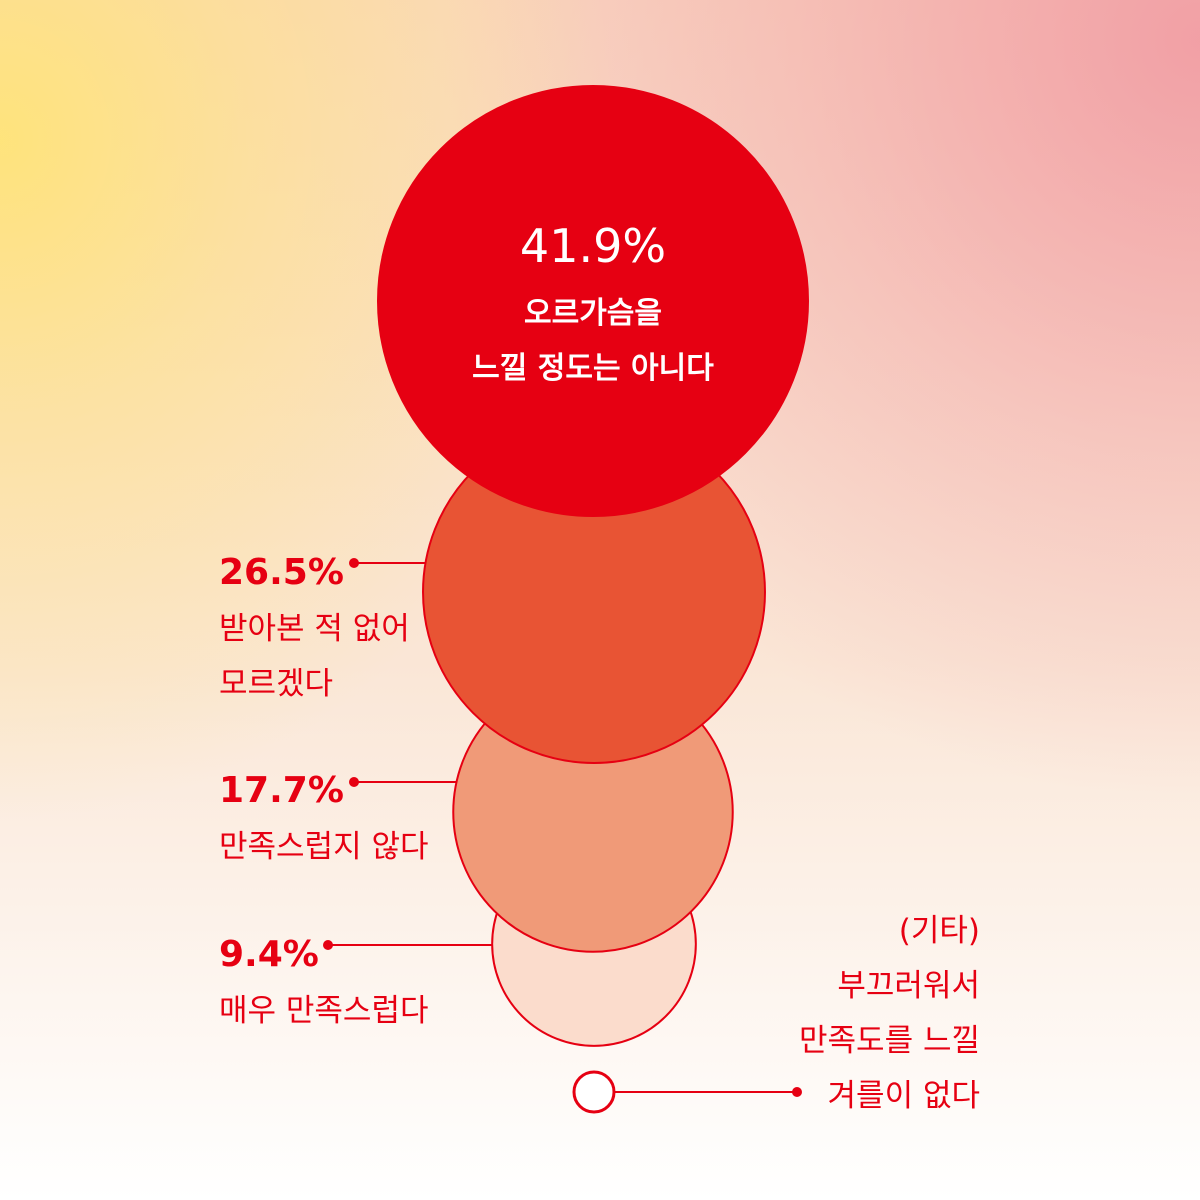 Image resolution: width=1200 pixels, height=1200 pixels. Describe the element at coordinates (269, 954) in the screenshot. I see `value-label-3: 9.4%` at that location.